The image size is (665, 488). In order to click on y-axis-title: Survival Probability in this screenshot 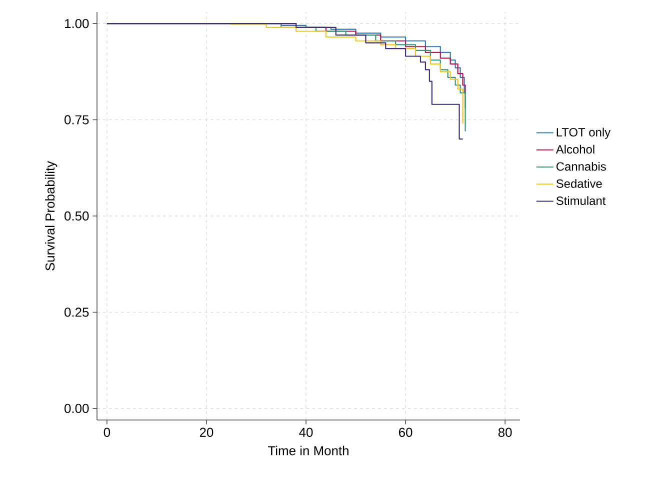, I will do `click(51, 215)`.